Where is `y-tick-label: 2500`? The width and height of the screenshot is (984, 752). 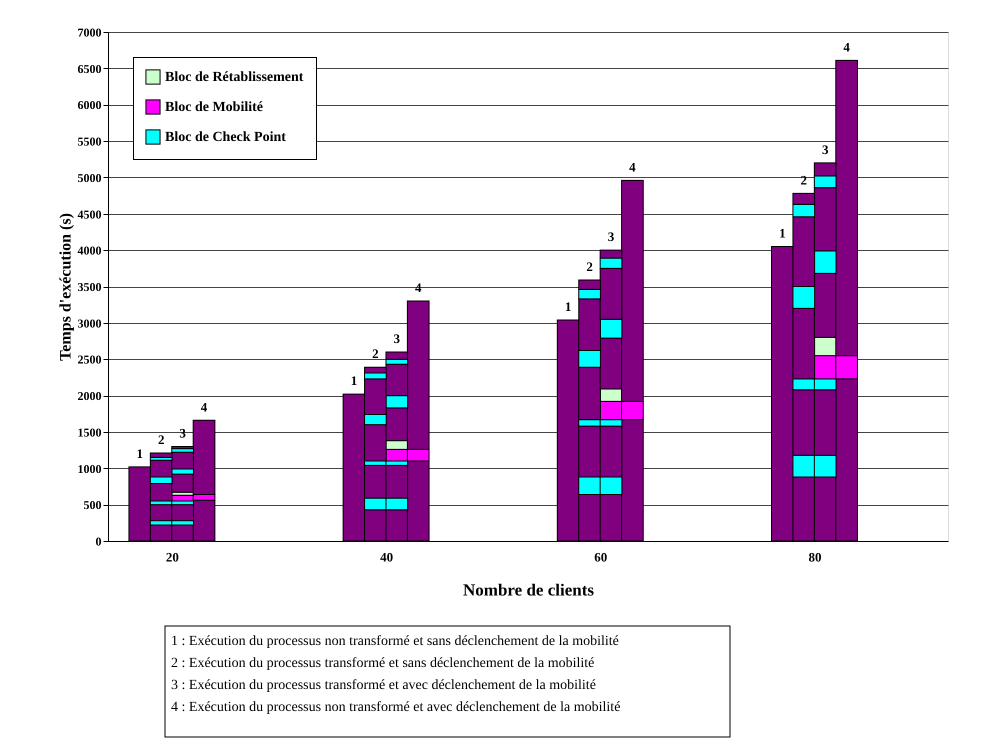
y-tick-label: 2500 is located at coordinates (90, 359).